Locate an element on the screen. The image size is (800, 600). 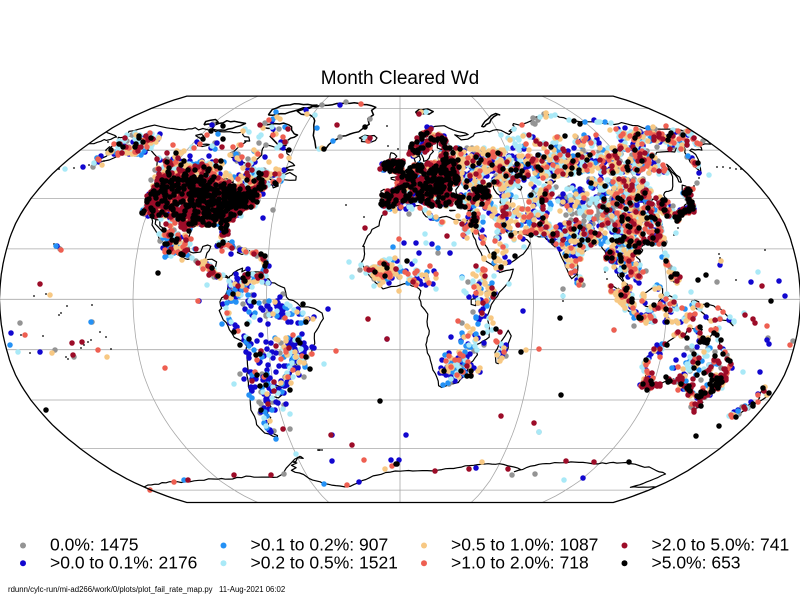
svg-text: >0.5 to 1.0%: 1087 is located at coordinates (524, 545).